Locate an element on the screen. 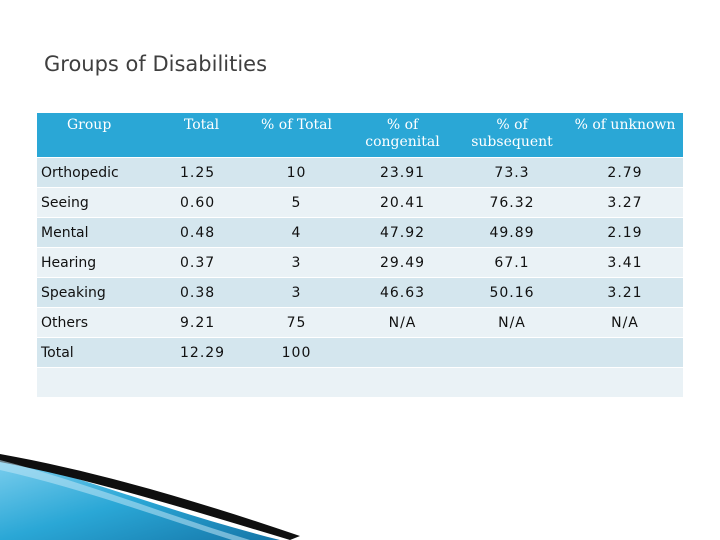  table-row: Hearing 0.37 3 29.49 67.1 3.41 is located at coordinates (360, 262).